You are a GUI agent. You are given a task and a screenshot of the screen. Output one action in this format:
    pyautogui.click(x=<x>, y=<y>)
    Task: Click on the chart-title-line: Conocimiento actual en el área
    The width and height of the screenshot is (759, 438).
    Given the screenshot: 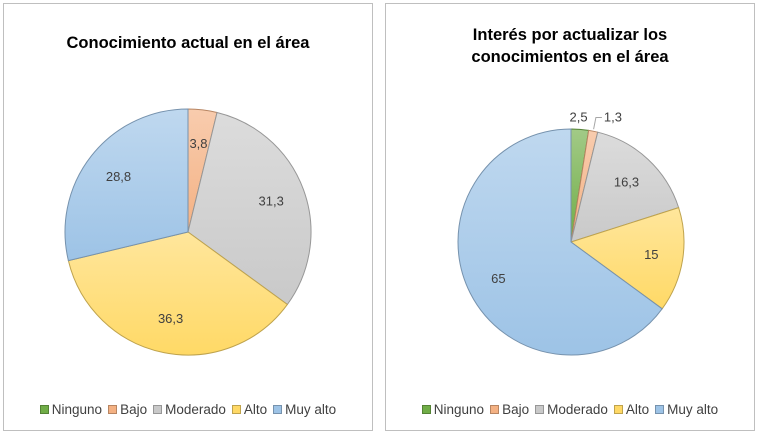 What is the action you would take?
    pyautogui.click(x=188, y=43)
    